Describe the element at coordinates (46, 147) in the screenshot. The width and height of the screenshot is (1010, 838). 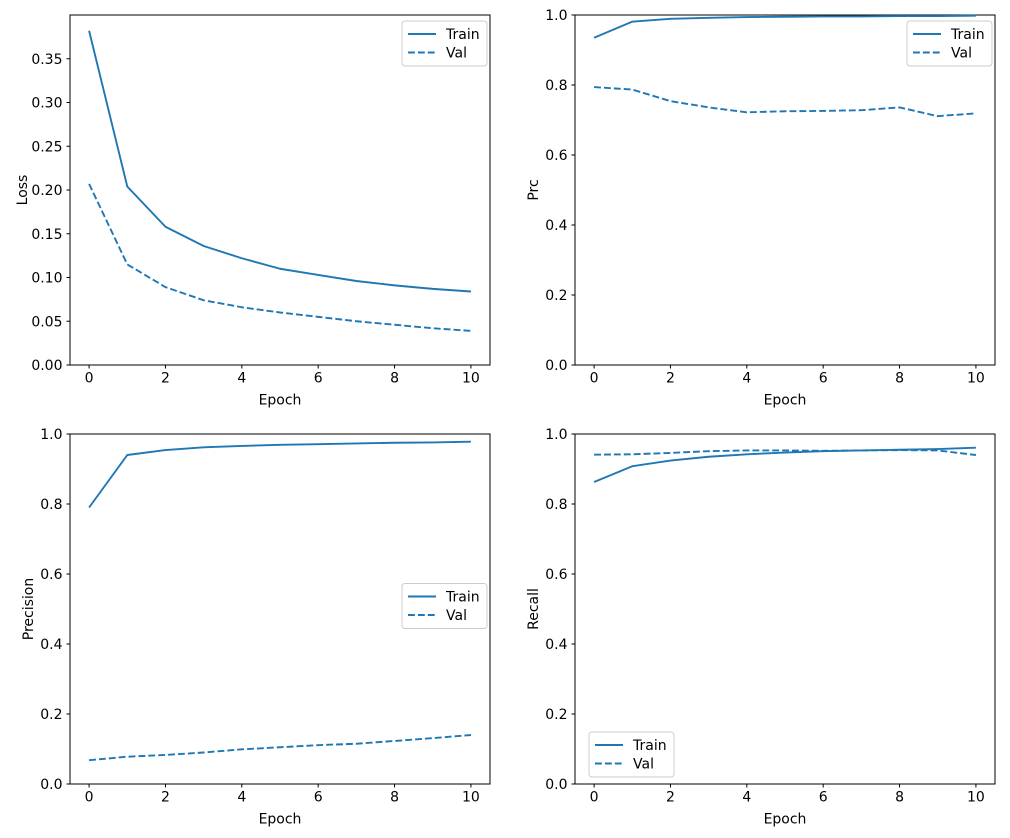
I see `y-tick-label: 0.25` at that location.